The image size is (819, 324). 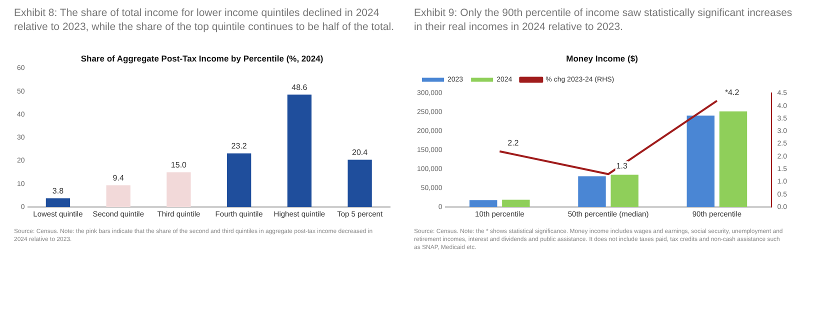 I want to click on data-label: 2.2, so click(x=514, y=143).